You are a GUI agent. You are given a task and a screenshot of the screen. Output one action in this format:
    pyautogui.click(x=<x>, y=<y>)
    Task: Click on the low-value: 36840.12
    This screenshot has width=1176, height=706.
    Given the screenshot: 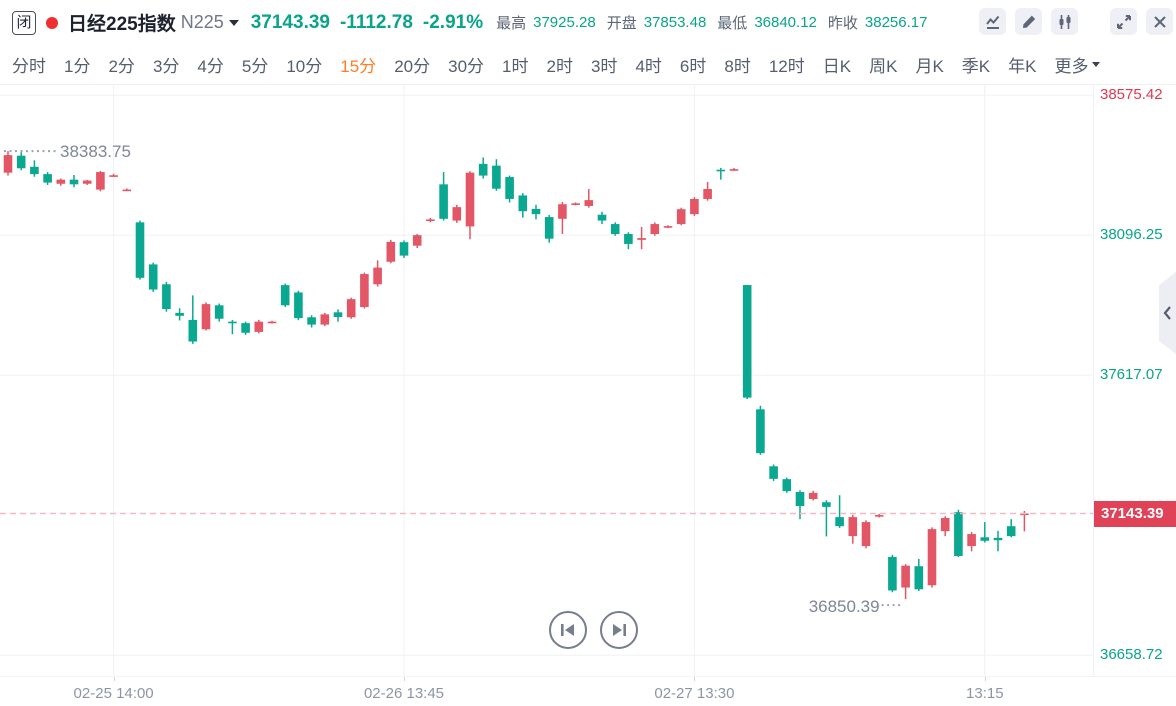 What is the action you would take?
    pyautogui.click(x=785, y=22)
    